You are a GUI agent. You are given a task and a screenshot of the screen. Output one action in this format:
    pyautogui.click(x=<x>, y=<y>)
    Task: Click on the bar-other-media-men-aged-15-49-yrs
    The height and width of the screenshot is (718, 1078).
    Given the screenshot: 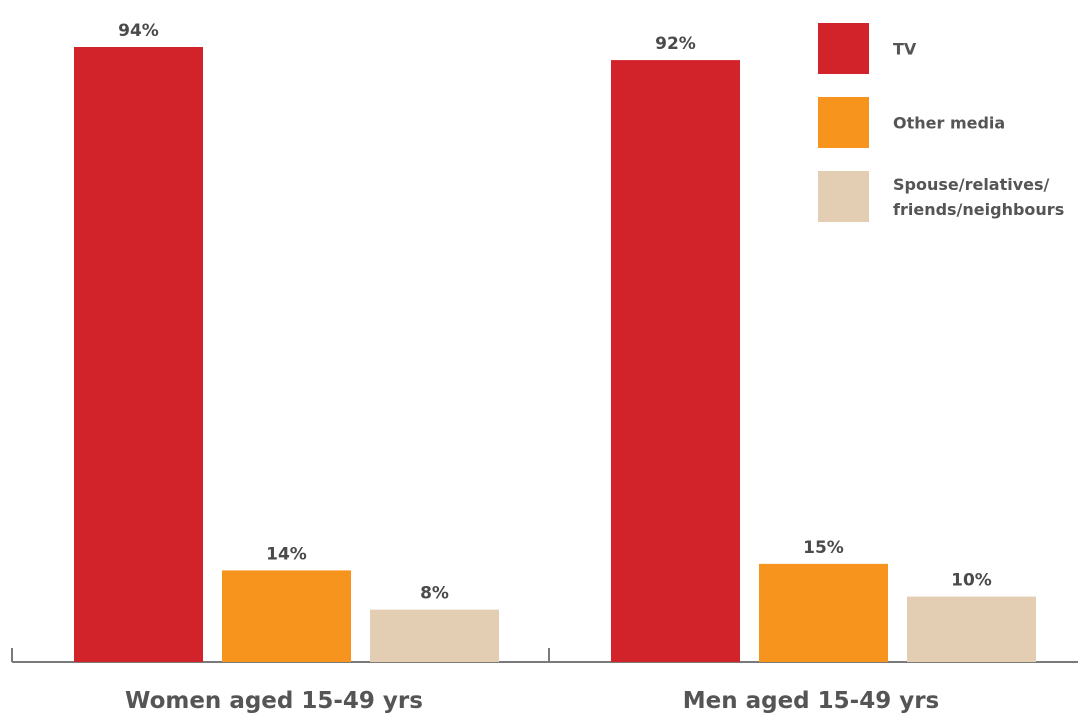 What is the action you would take?
    pyautogui.click(x=823, y=612)
    